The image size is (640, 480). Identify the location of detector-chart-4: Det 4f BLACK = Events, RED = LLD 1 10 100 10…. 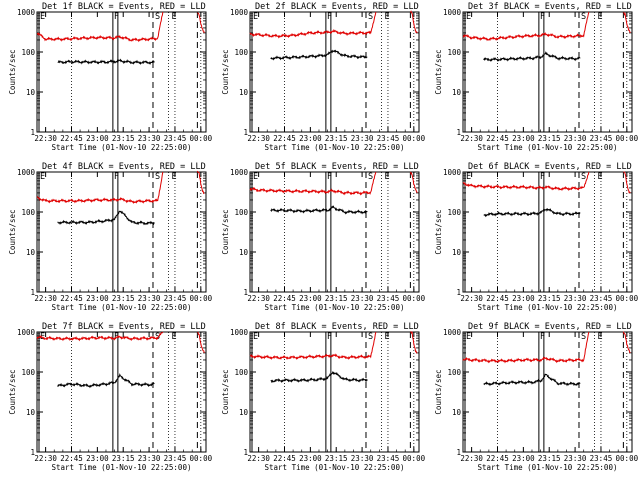
(110, 237).